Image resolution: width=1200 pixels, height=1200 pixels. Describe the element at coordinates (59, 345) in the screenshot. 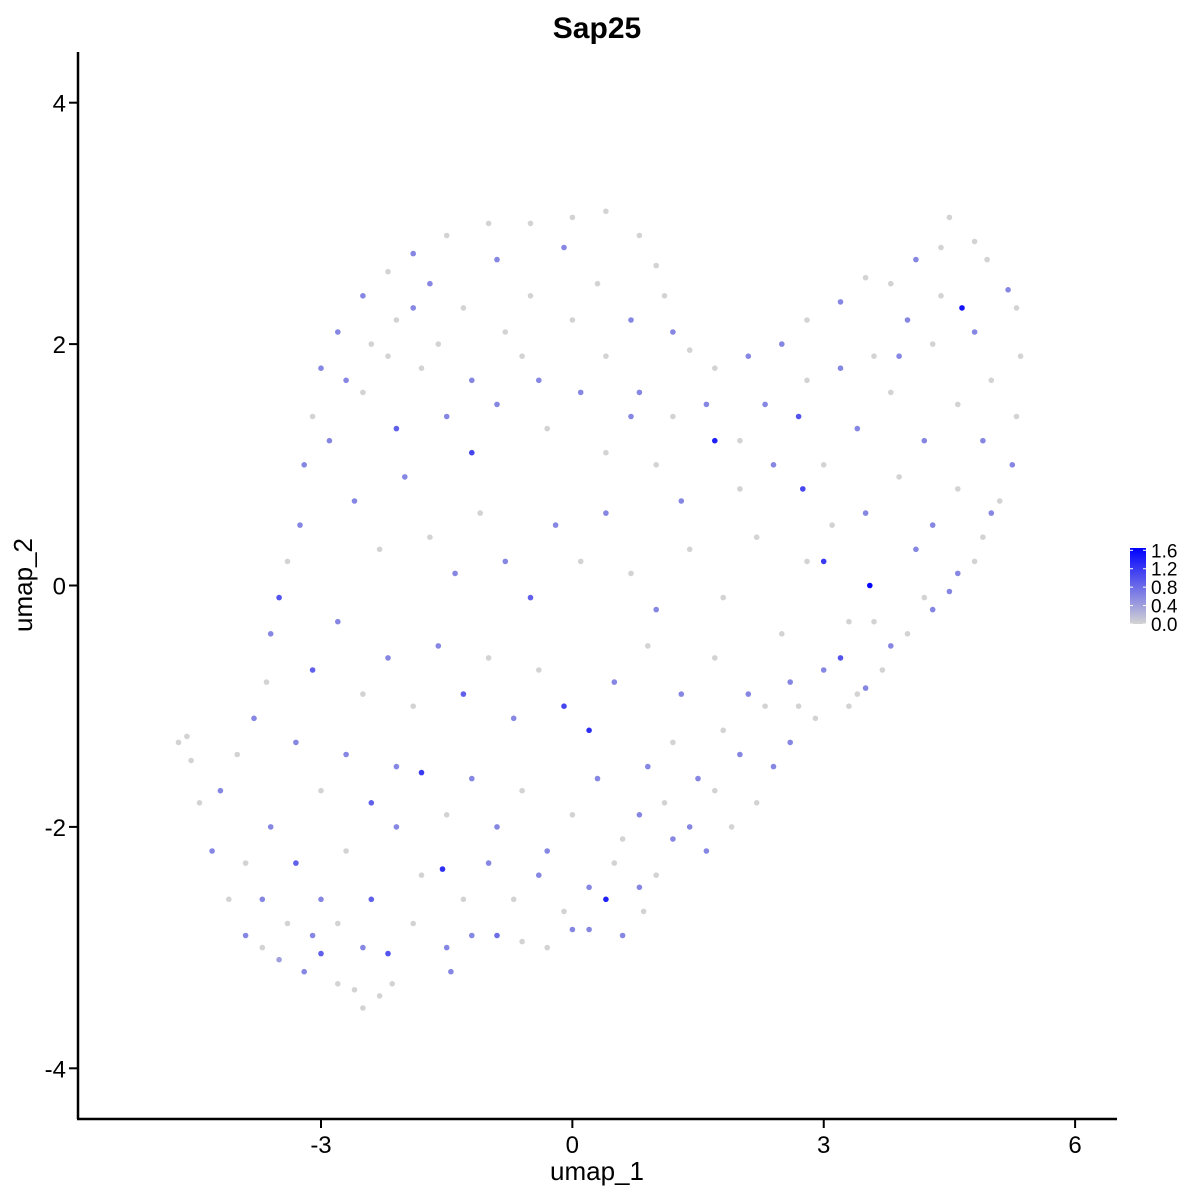

I see `y-tick-label: 2` at that location.